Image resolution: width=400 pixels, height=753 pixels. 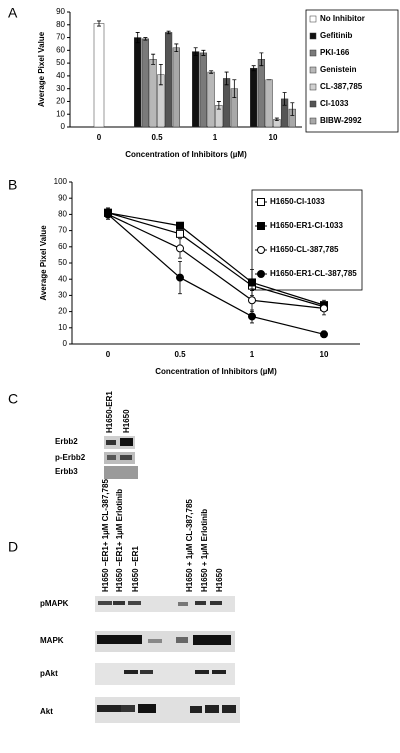 What do you see at coordinates (121, 457) in the screenshot?
I see `blot-c` at bounding box center [121, 457].